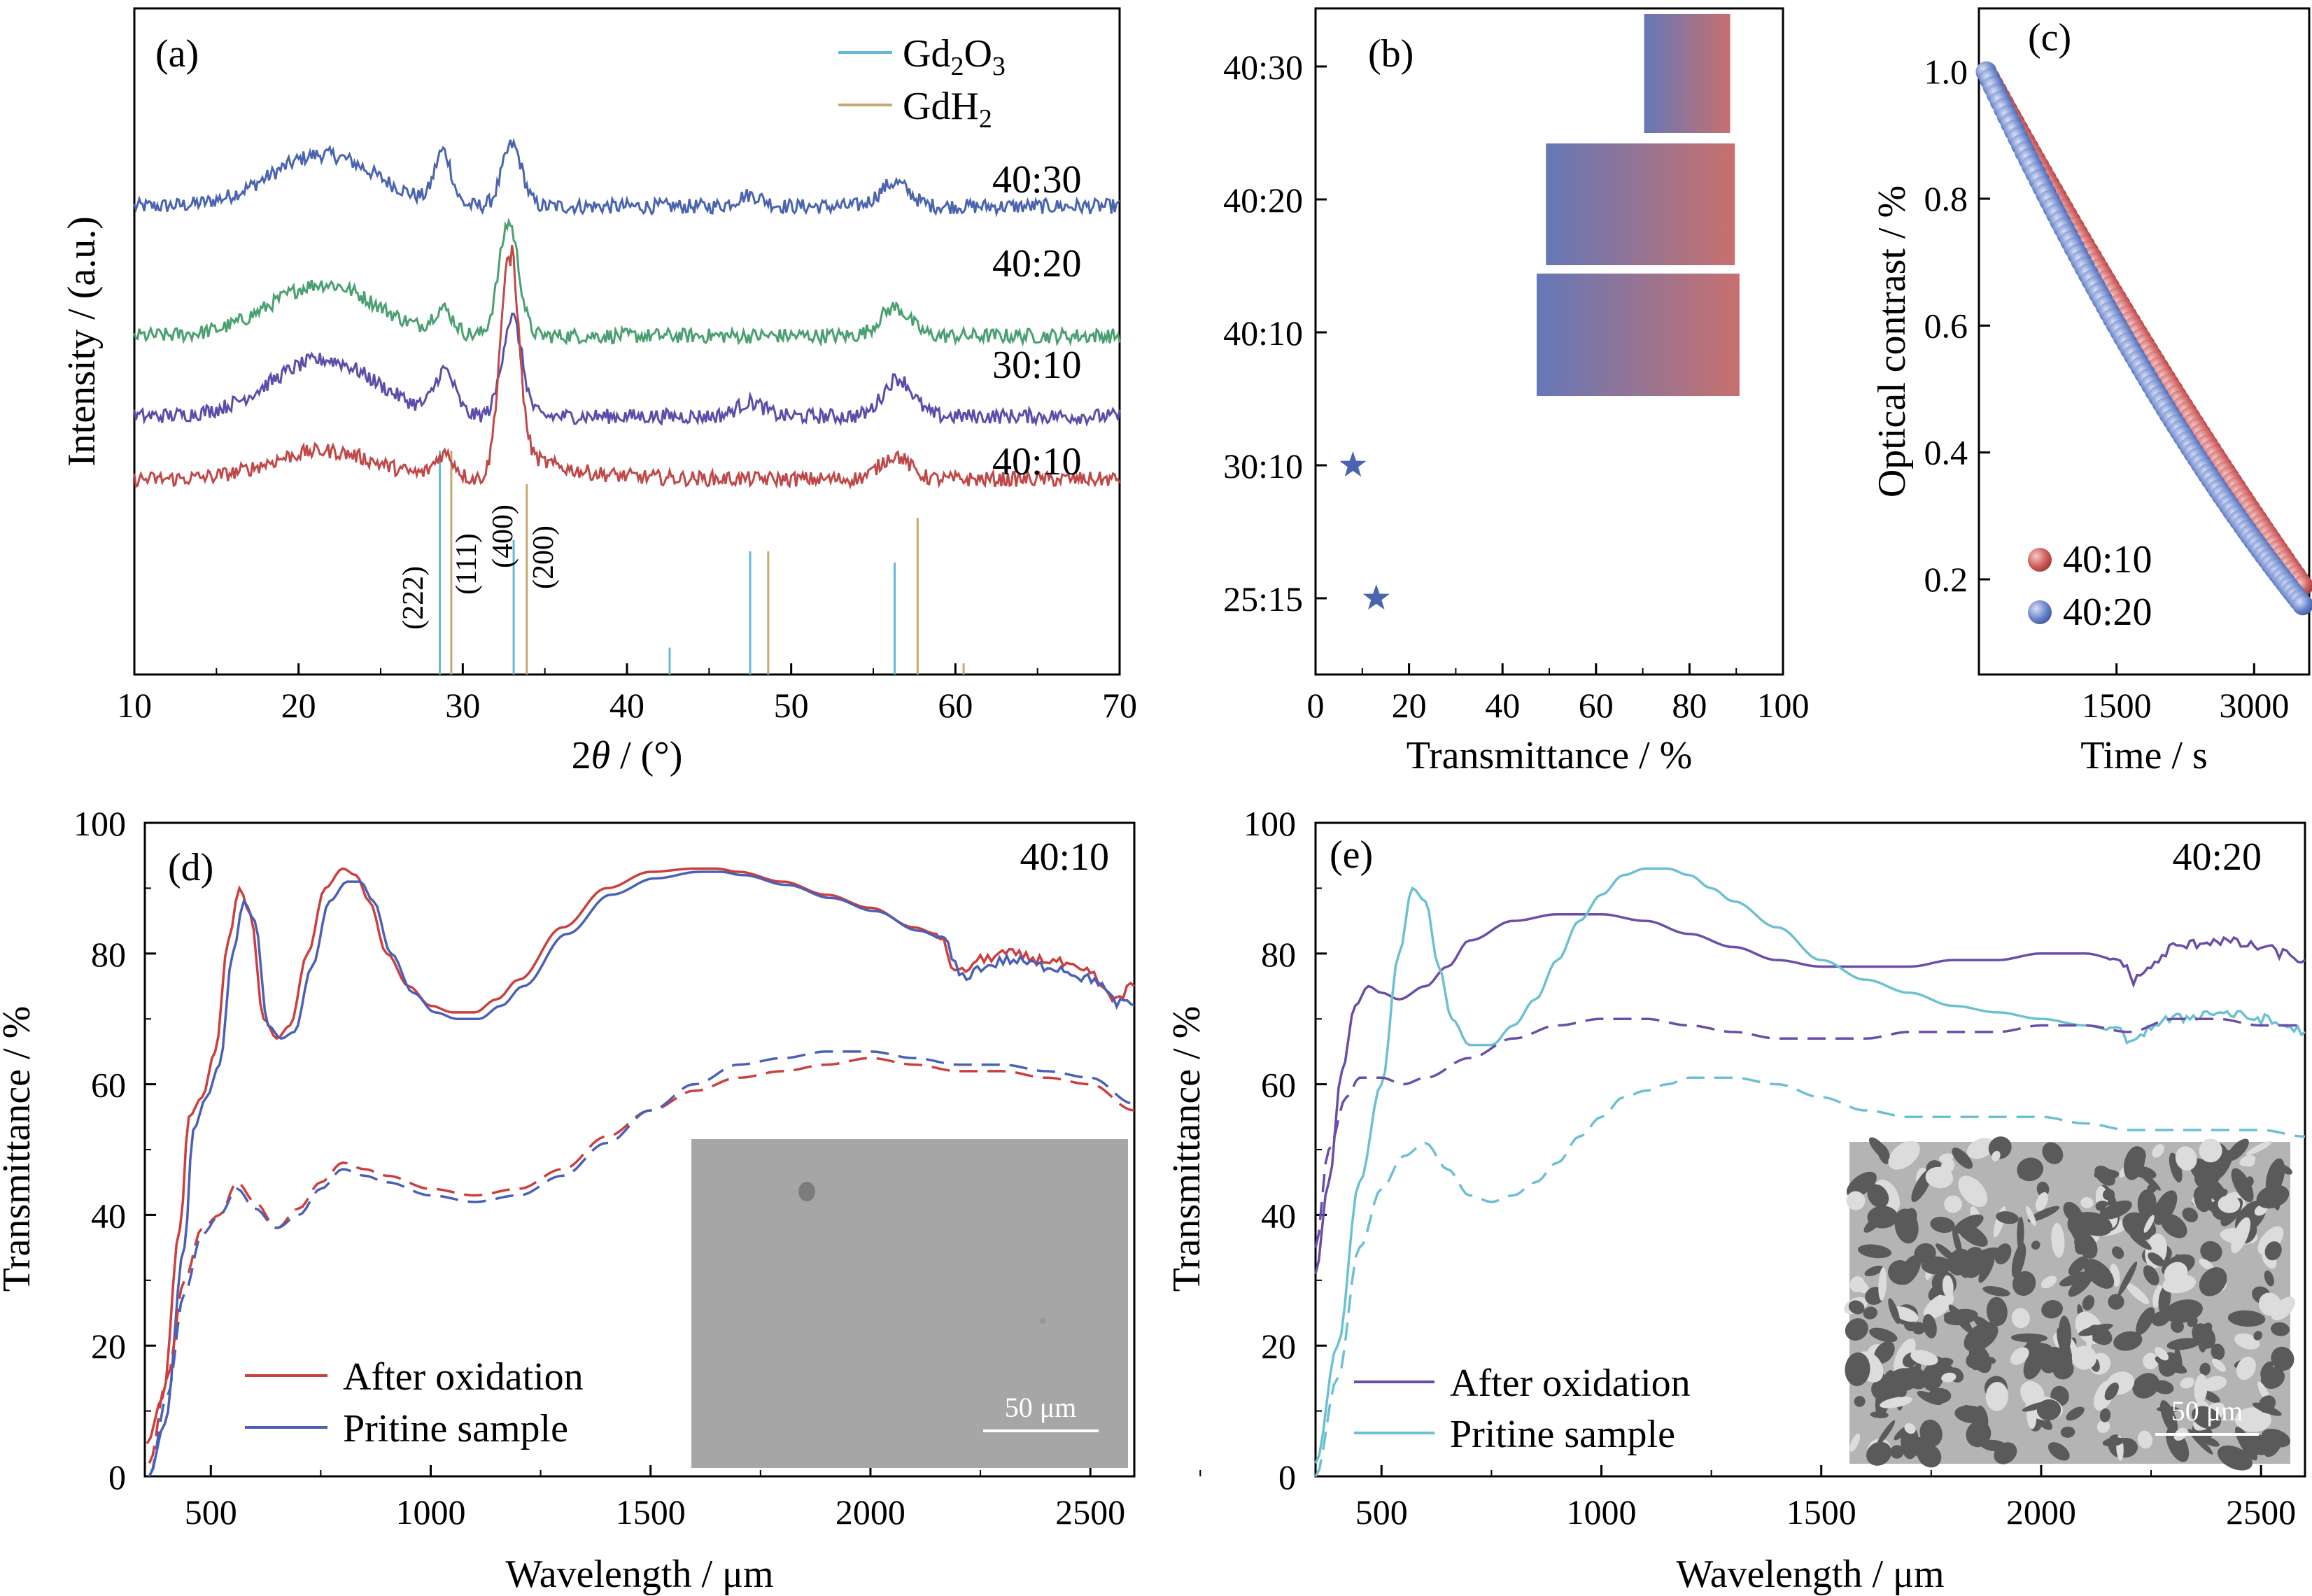  Describe the element at coordinates (1946, 452) in the screenshot. I see `y-tick-label: 0.4` at that location.